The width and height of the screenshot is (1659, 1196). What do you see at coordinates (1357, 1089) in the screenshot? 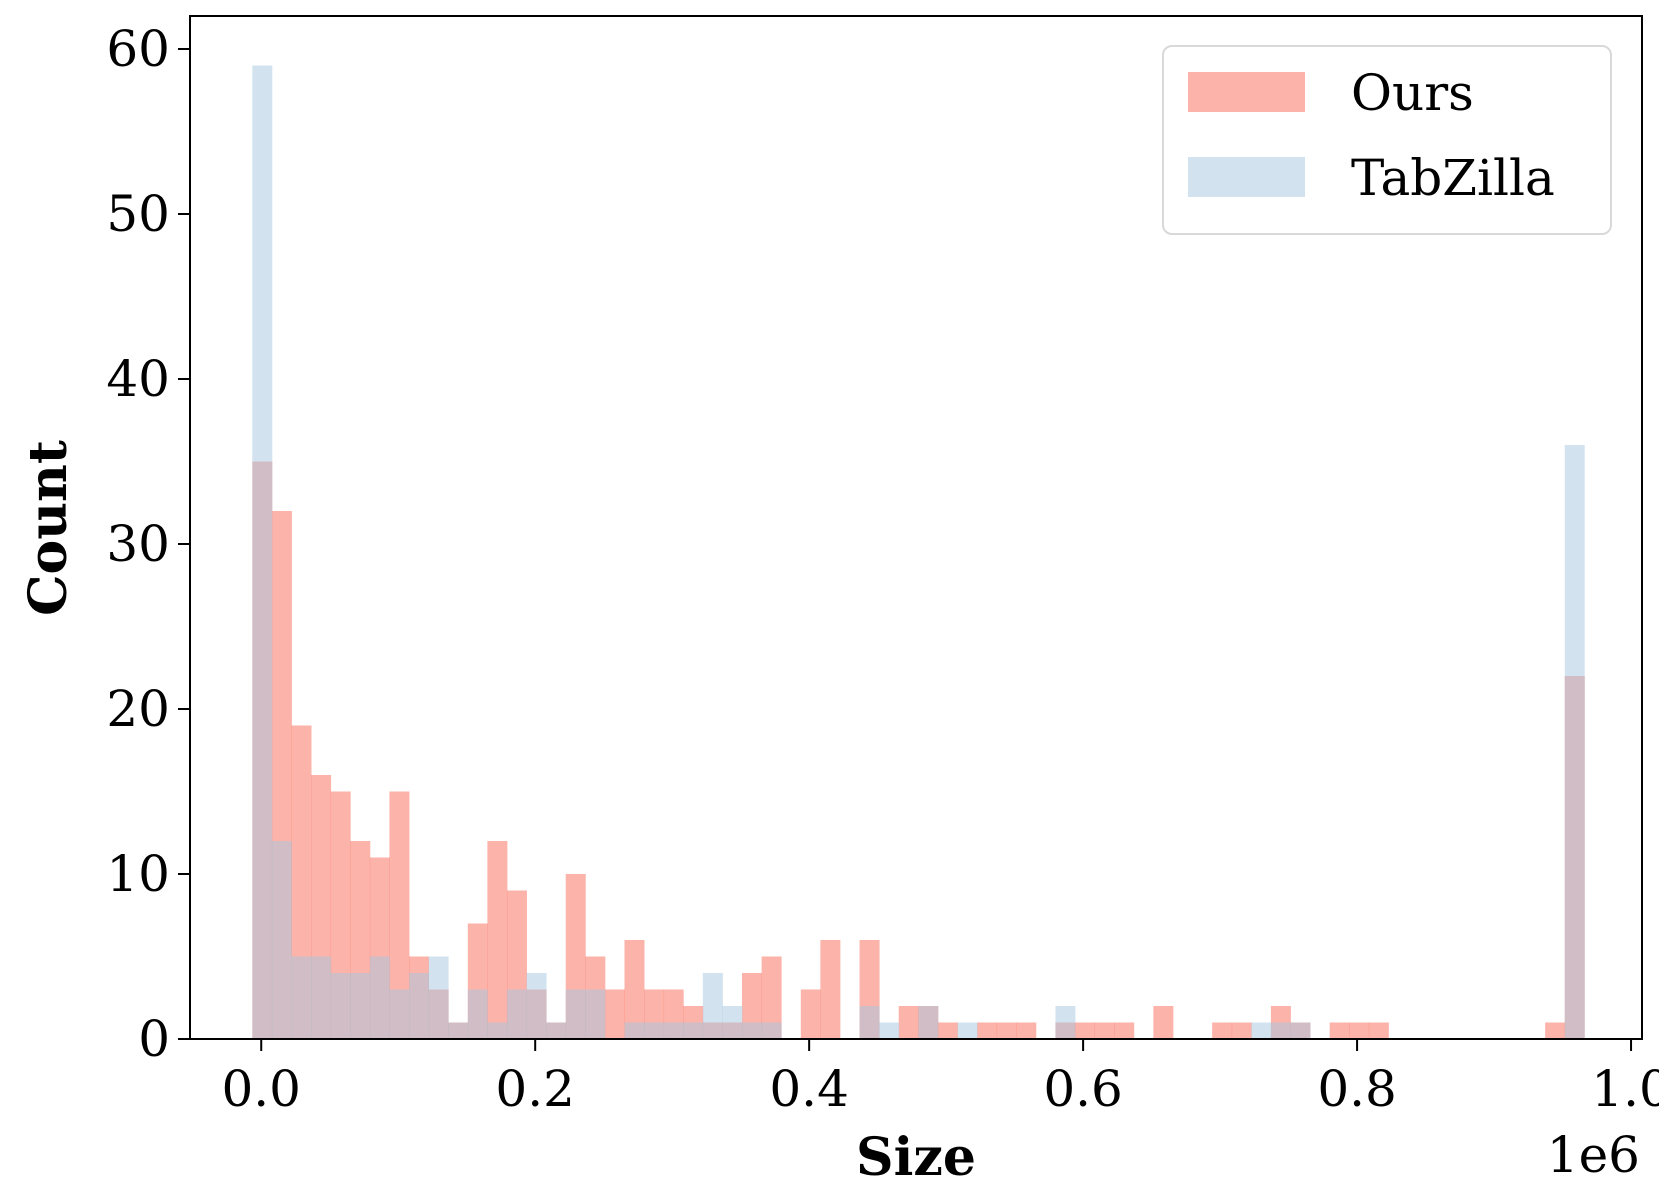
I see `x-tick-label: 0.8` at bounding box center [1357, 1089].